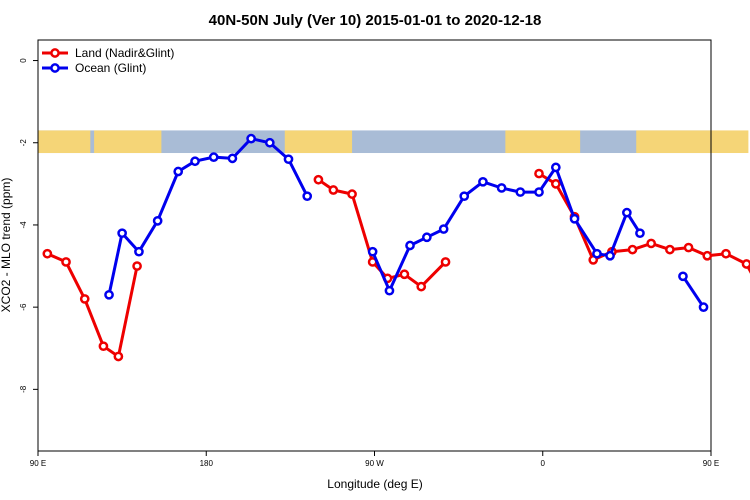  Describe the element at coordinates (207, 463) in the screenshot. I see `x-tick-label: 180` at that location.